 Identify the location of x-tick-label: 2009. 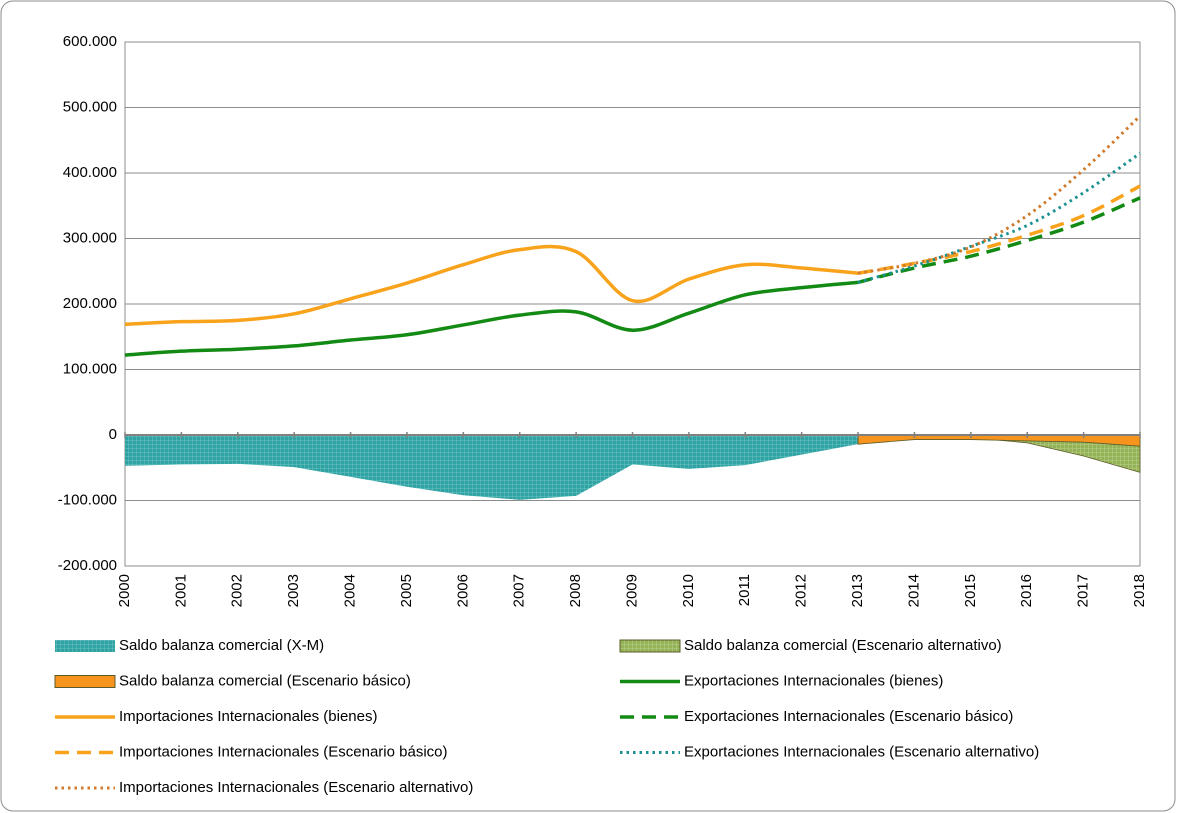
(631, 590).